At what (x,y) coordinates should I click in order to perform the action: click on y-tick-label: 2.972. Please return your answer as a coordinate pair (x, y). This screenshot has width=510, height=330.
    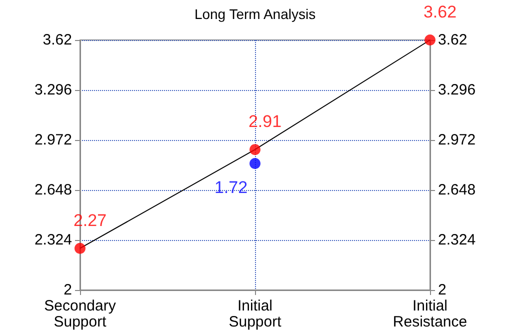
    Looking at the image, I should click on (53, 140).